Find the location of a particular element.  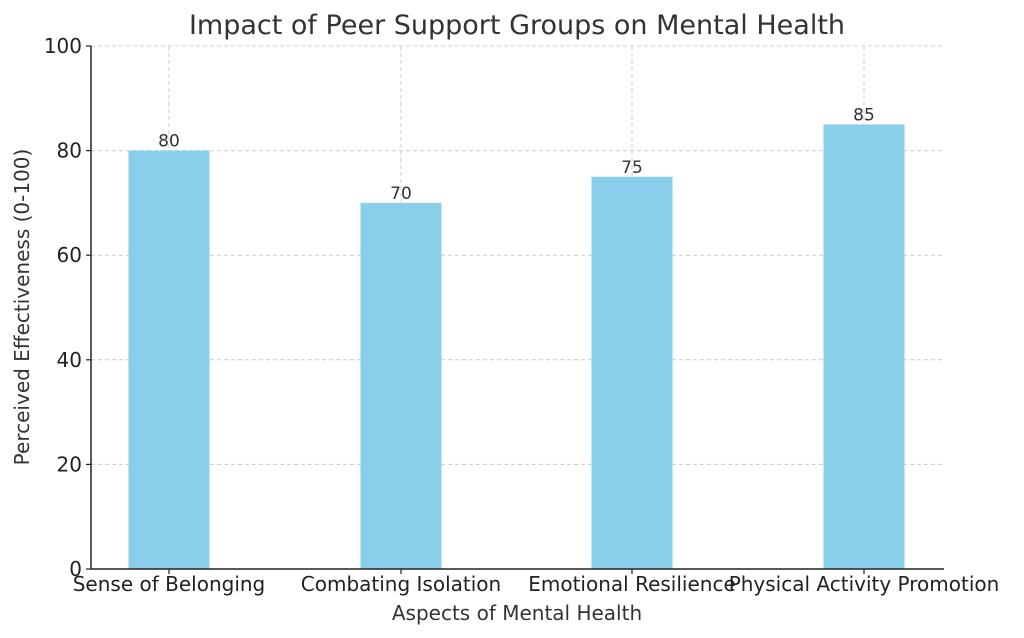

x-tick-label: Combating Isolation is located at coordinates (401, 584).